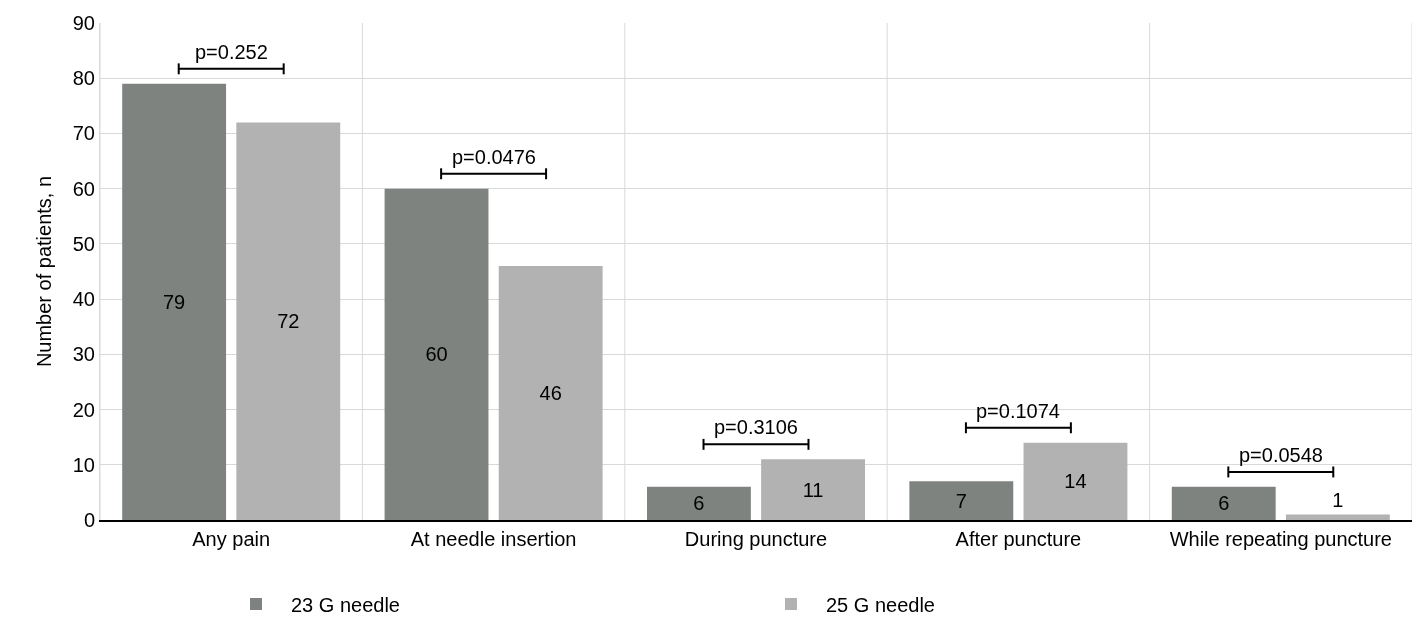  What do you see at coordinates (83, 188) in the screenshot?
I see `y-tick-label: 60` at bounding box center [83, 188].